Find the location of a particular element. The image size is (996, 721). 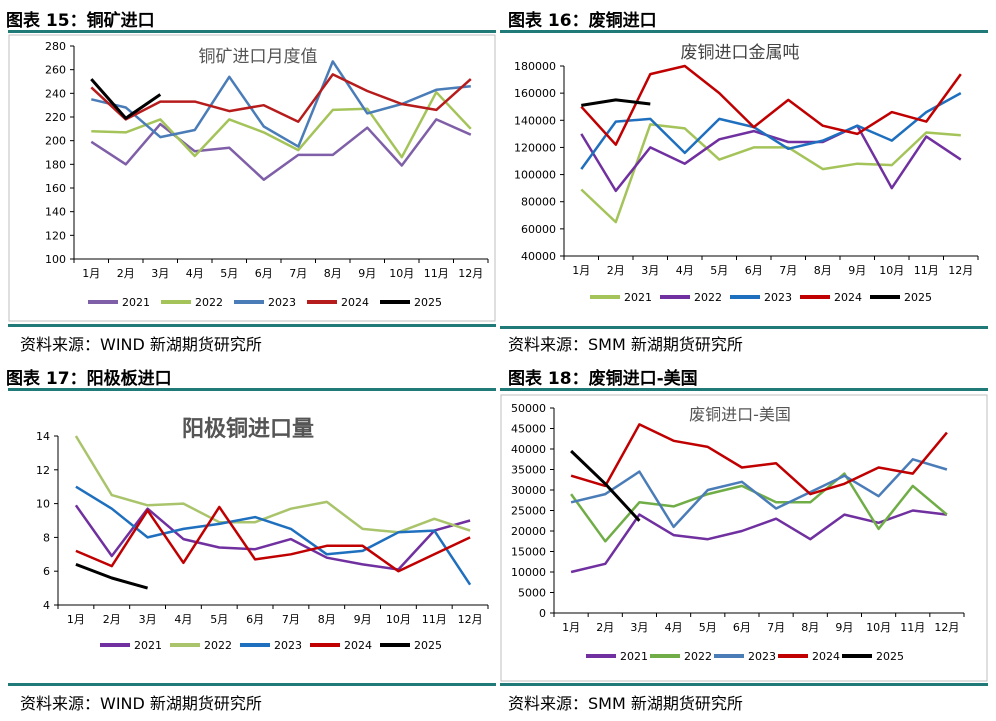

y-tick-label: 45000 is located at coordinates (528, 429).